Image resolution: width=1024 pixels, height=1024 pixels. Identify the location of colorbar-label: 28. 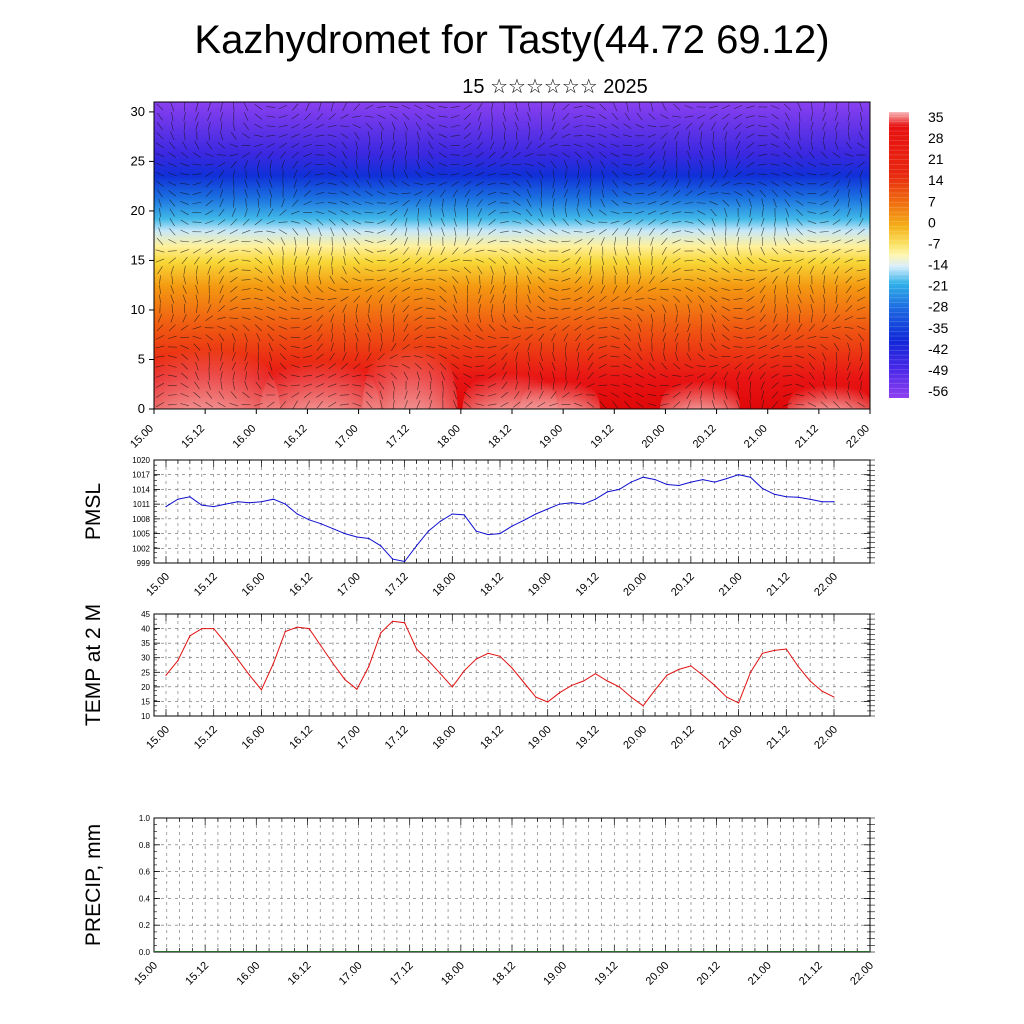
(936, 138).